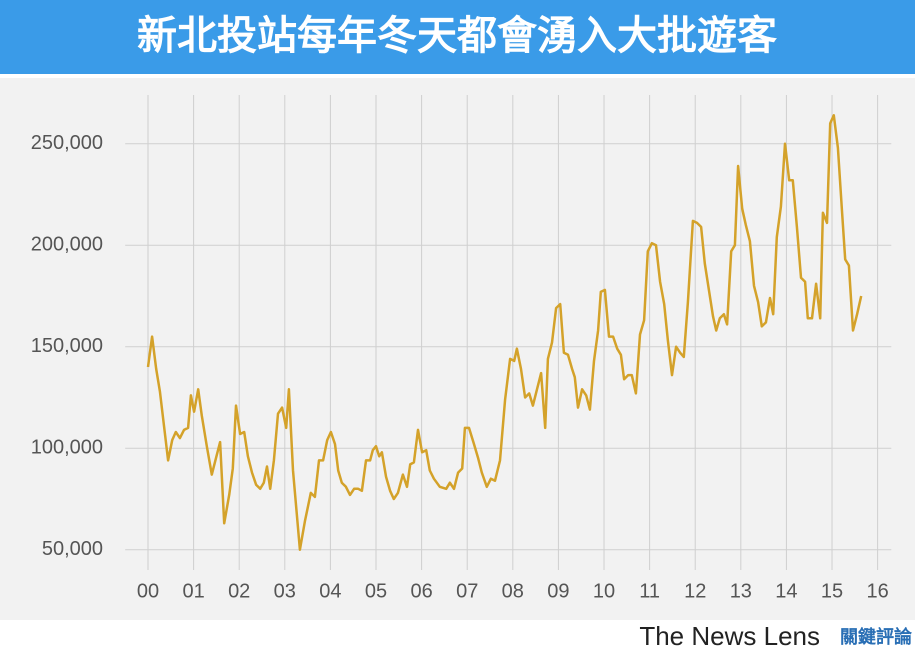 The width and height of the screenshot is (915, 657). What do you see at coordinates (193, 591) in the screenshot?
I see `x-tick-label: 01` at bounding box center [193, 591].